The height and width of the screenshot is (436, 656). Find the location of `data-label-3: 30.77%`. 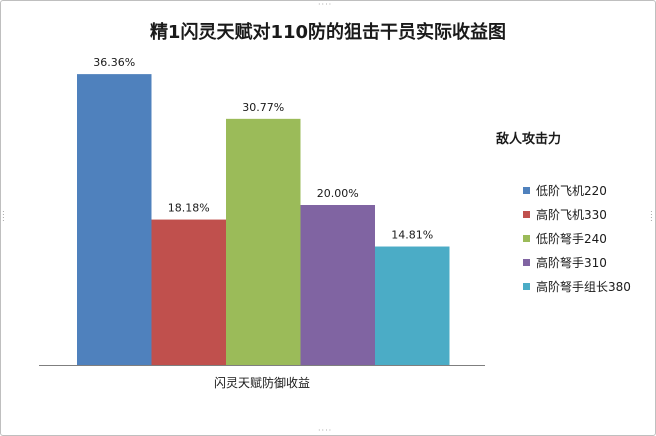

data-label-3: 30.77% is located at coordinates (263, 107).